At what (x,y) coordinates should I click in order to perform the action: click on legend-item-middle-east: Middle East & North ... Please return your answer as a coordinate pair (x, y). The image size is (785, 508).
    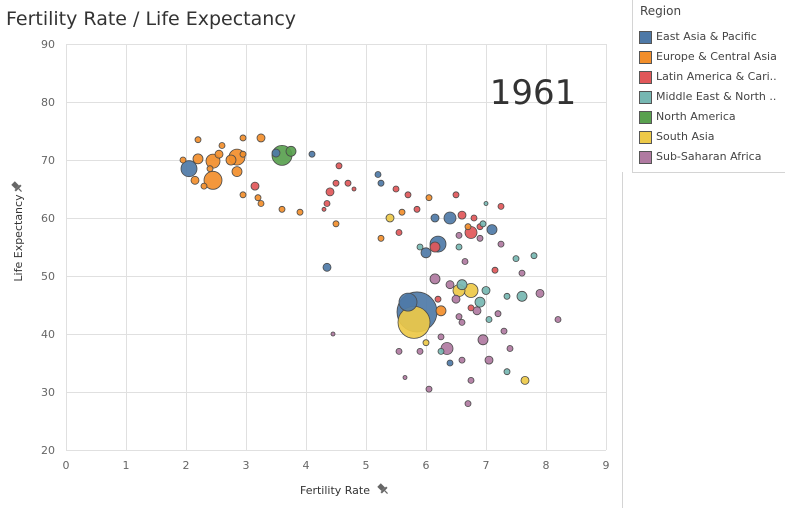
    Looking at the image, I should click on (712, 98).